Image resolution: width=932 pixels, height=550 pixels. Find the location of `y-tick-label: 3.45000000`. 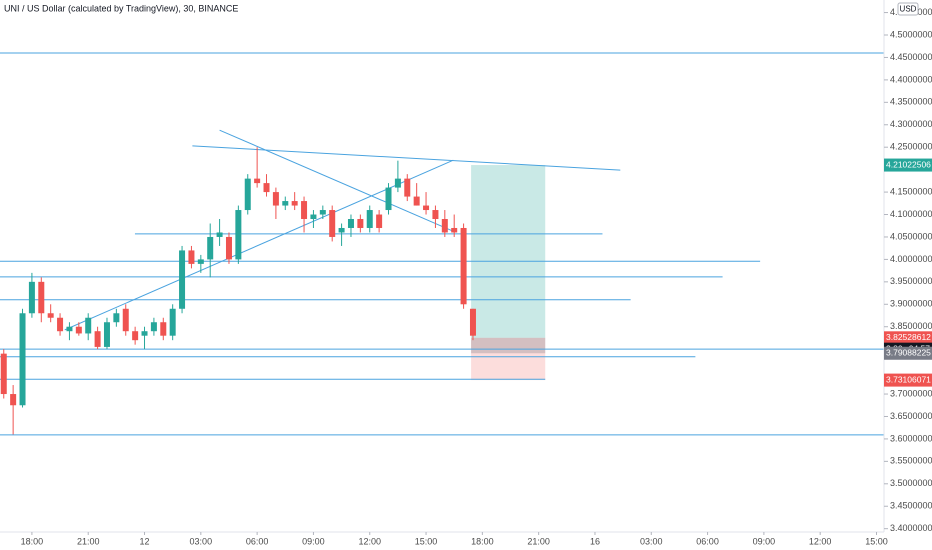

y-tick-label: 3.45000000 is located at coordinates (911, 506).